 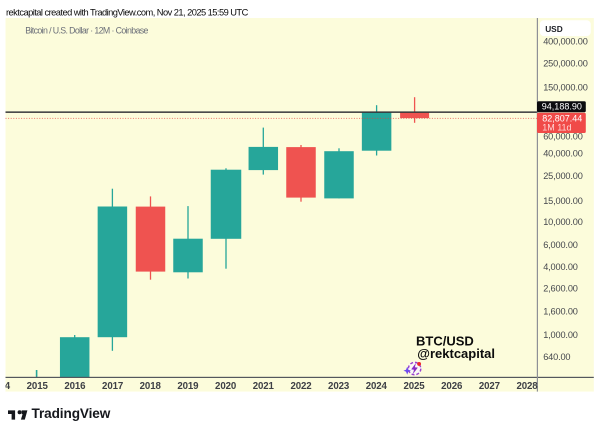 What do you see at coordinates (489, 386) in the screenshot?
I see `svg-text: 2027` at bounding box center [489, 386].